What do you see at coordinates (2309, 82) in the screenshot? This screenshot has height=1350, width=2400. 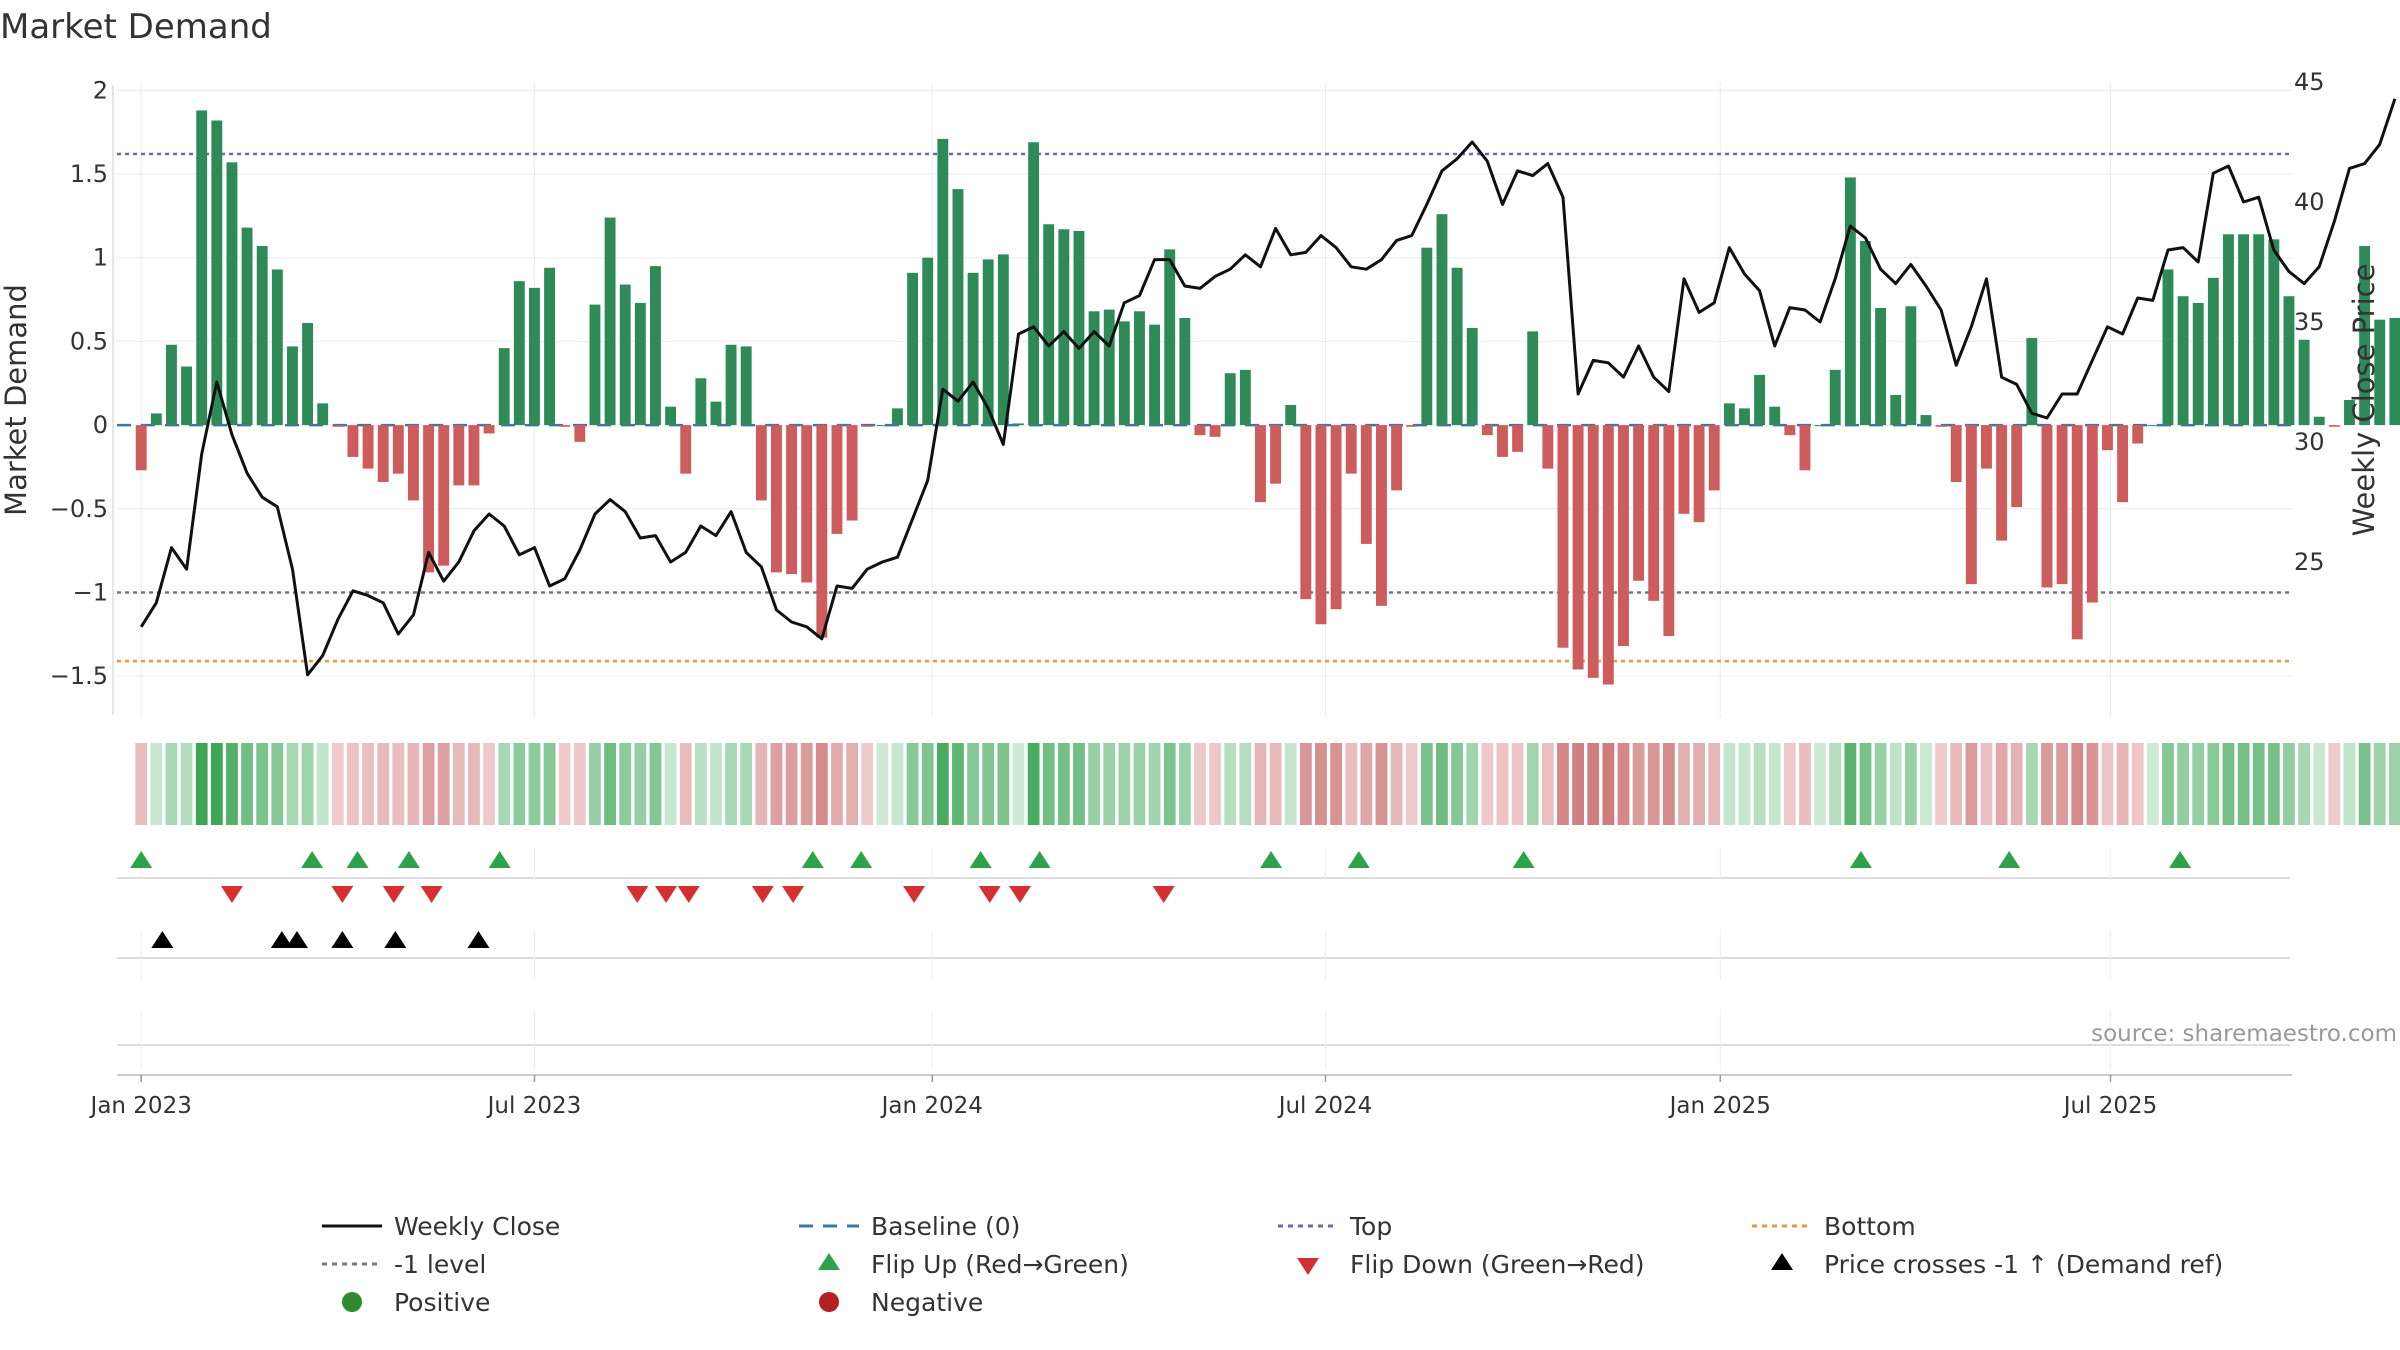 I see `y-right-tick-label: 45` at bounding box center [2309, 82].